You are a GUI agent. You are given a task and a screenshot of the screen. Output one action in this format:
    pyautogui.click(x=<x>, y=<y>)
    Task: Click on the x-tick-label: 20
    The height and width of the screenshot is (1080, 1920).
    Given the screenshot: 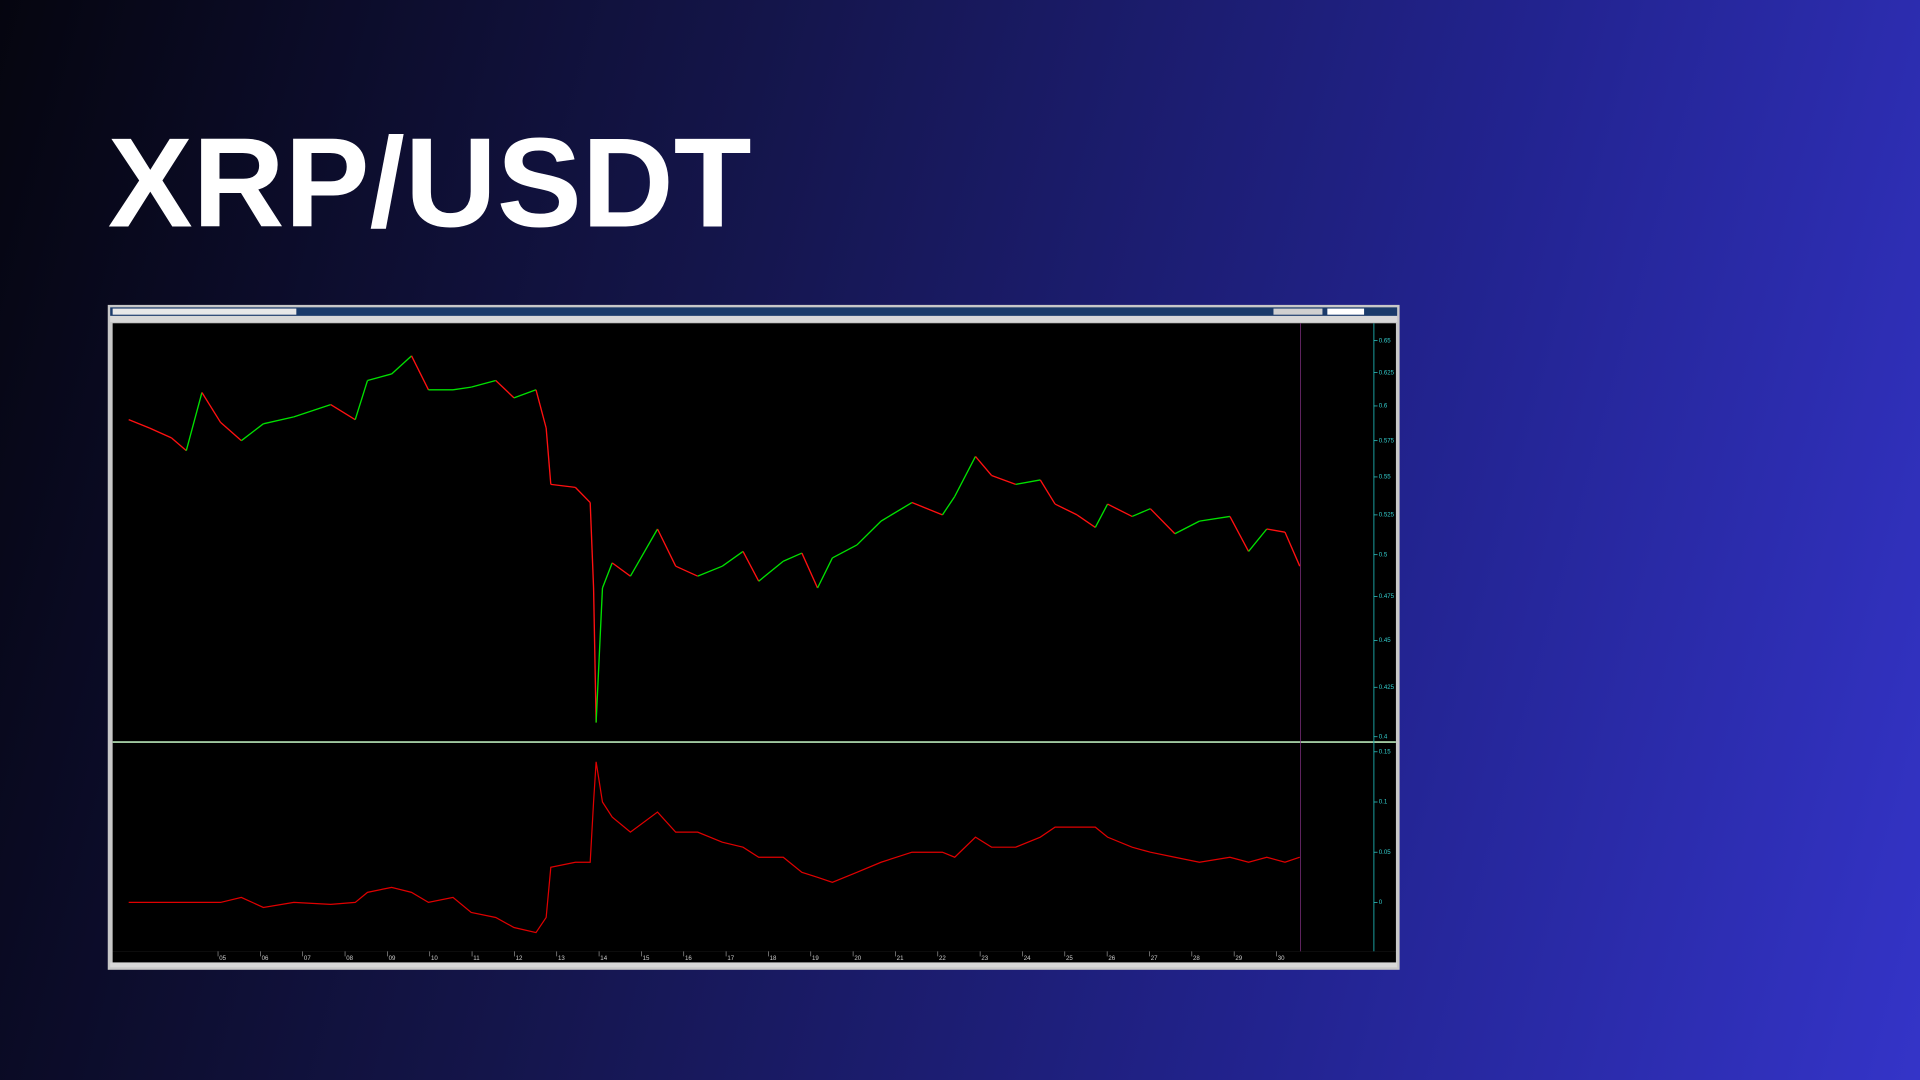 What is the action you would take?
    pyautogui.click(x=857, y=958)
    